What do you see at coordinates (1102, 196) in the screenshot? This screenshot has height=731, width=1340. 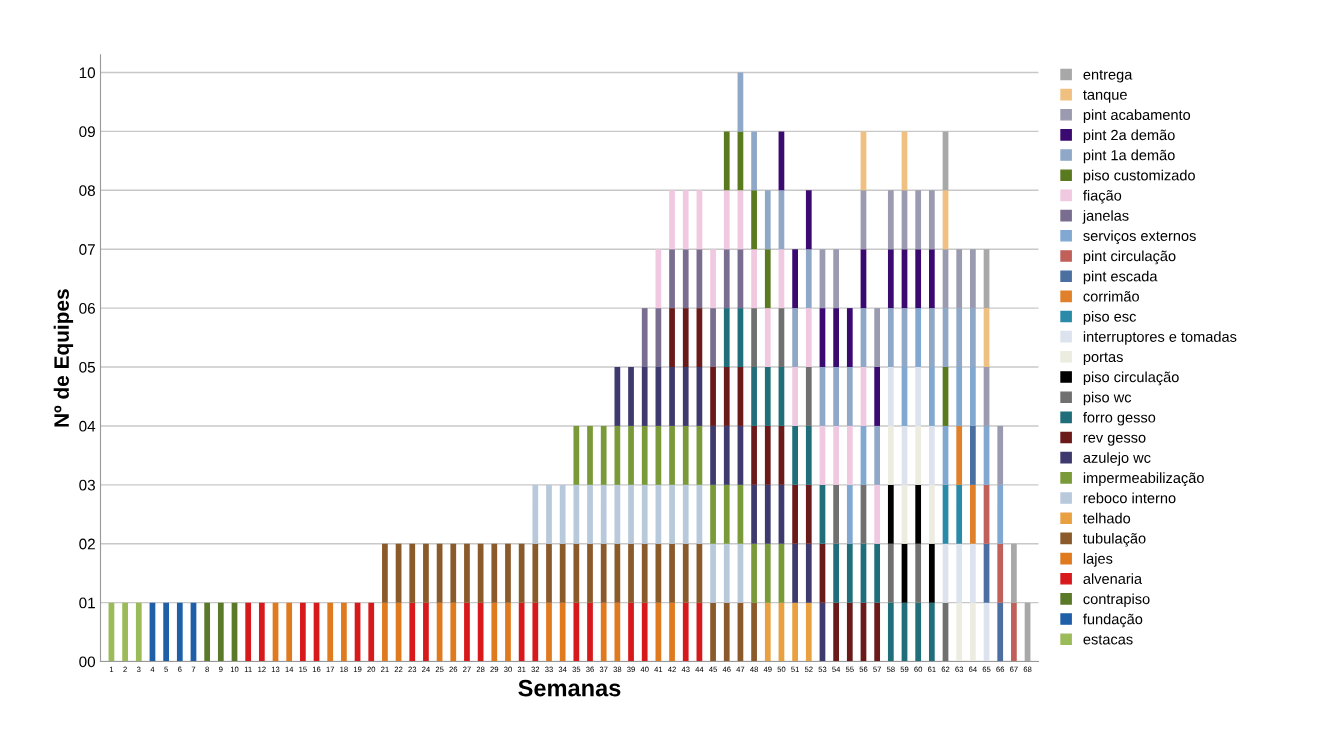 I see `legend-label: fiação` at bounding box center [1102, 196].